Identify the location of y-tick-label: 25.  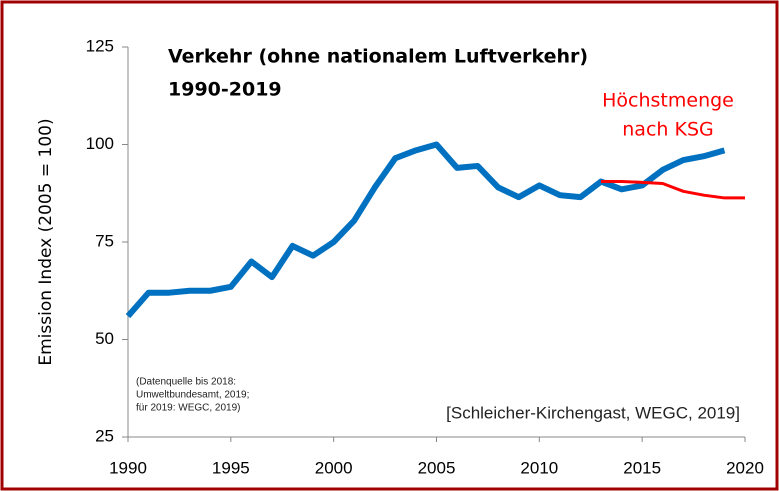
(104, 435).